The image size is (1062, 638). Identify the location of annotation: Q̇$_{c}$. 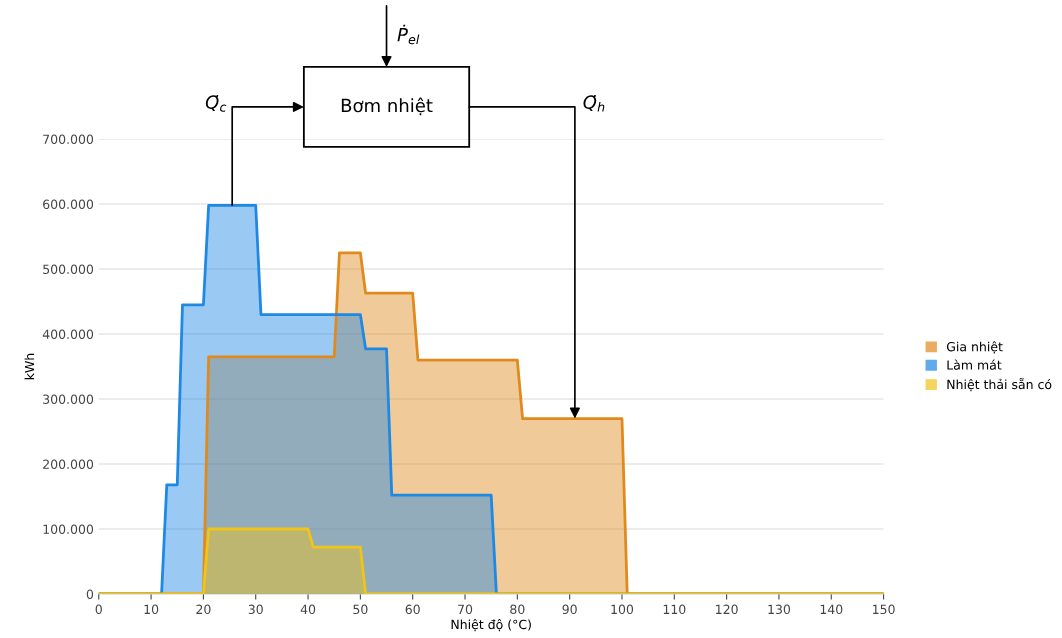
(216, 103).